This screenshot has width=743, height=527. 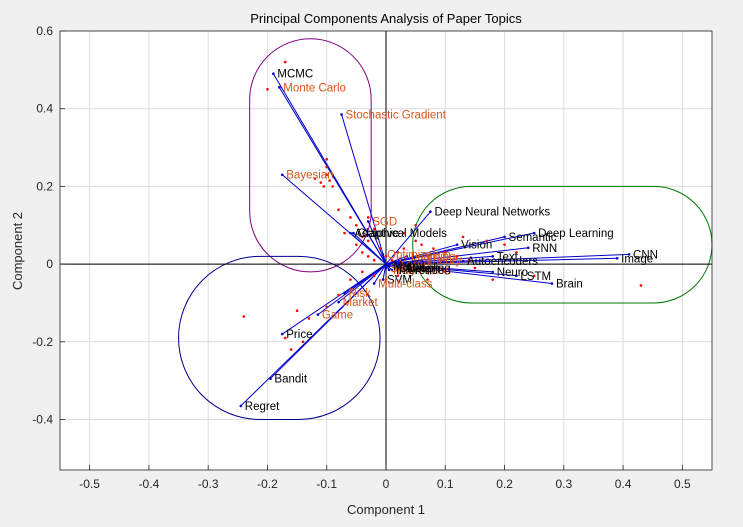 I want to click on cluster-outline, so click(x=310, y=155).